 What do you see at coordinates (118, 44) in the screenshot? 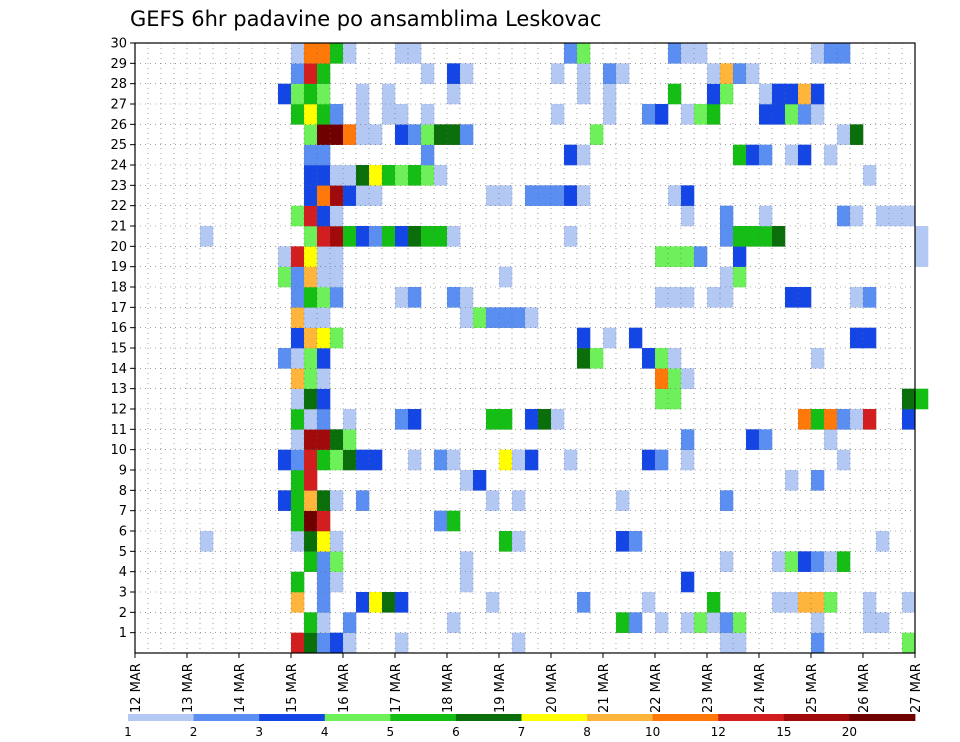
I see `y-tick-label: 30` at bounding box center [118, 44].